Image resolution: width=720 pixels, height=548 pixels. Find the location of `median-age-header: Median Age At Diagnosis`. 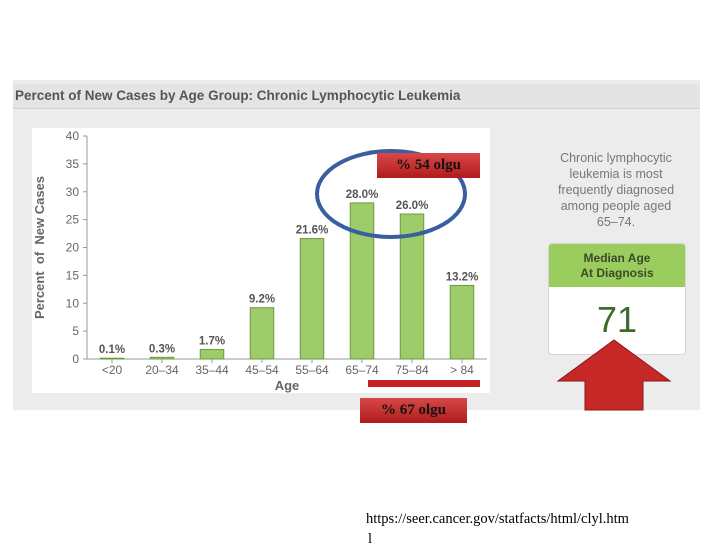

median-age-header: Median Age At Diagnosis is located at coordinates (617, 265).